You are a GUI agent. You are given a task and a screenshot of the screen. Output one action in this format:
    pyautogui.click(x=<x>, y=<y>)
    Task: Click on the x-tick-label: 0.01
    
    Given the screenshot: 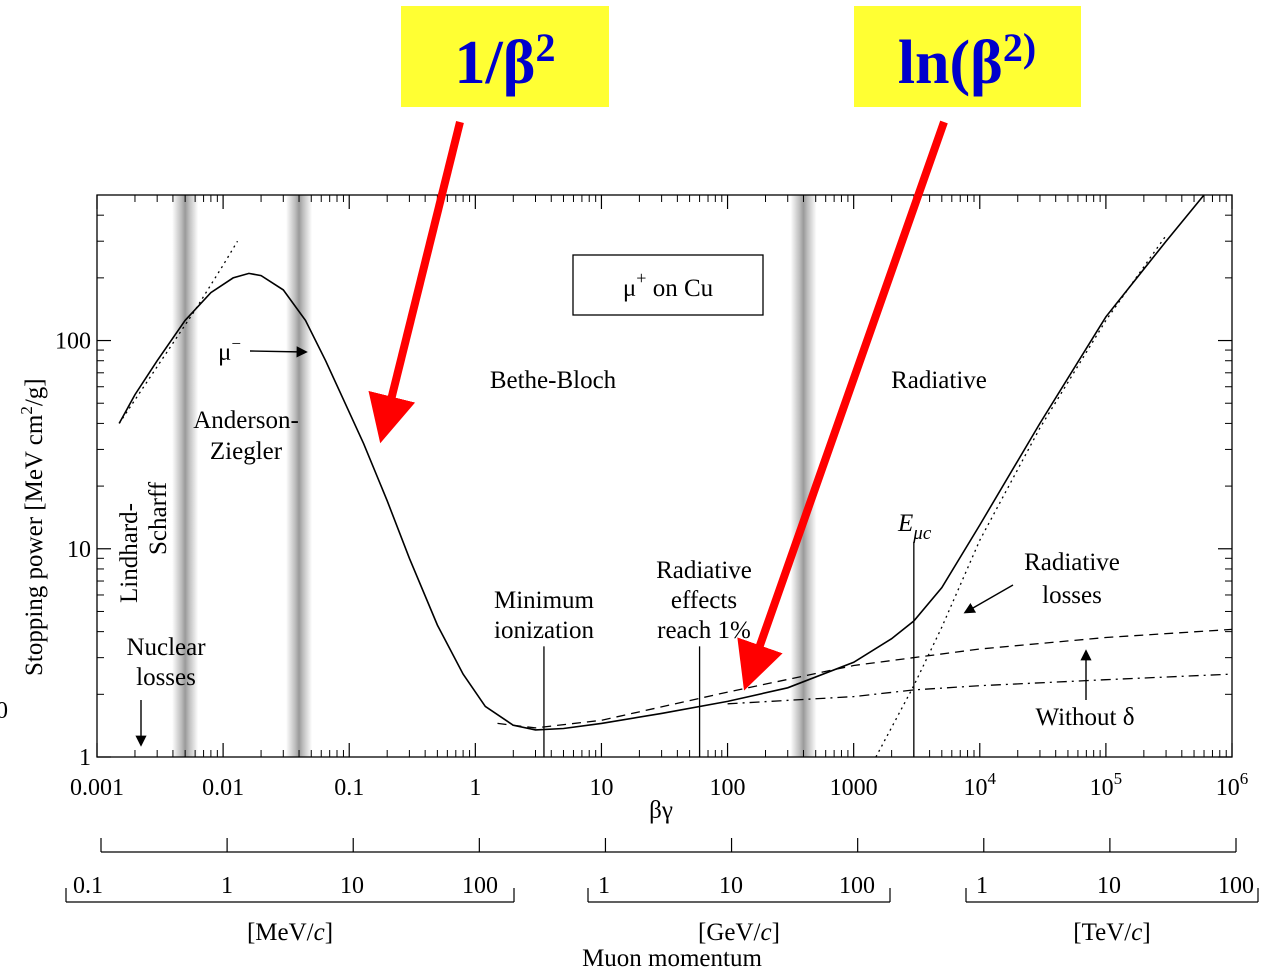 What is the action you would take?
    pyautogui.click(x=223, y=788)
    